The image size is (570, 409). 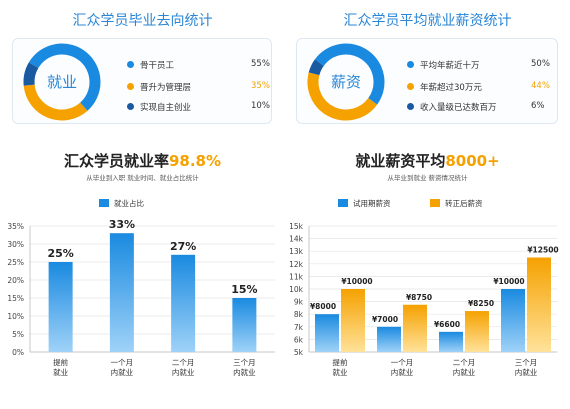 I want to click on bar-value-label: ¥8250, so click(x=481, y=303).